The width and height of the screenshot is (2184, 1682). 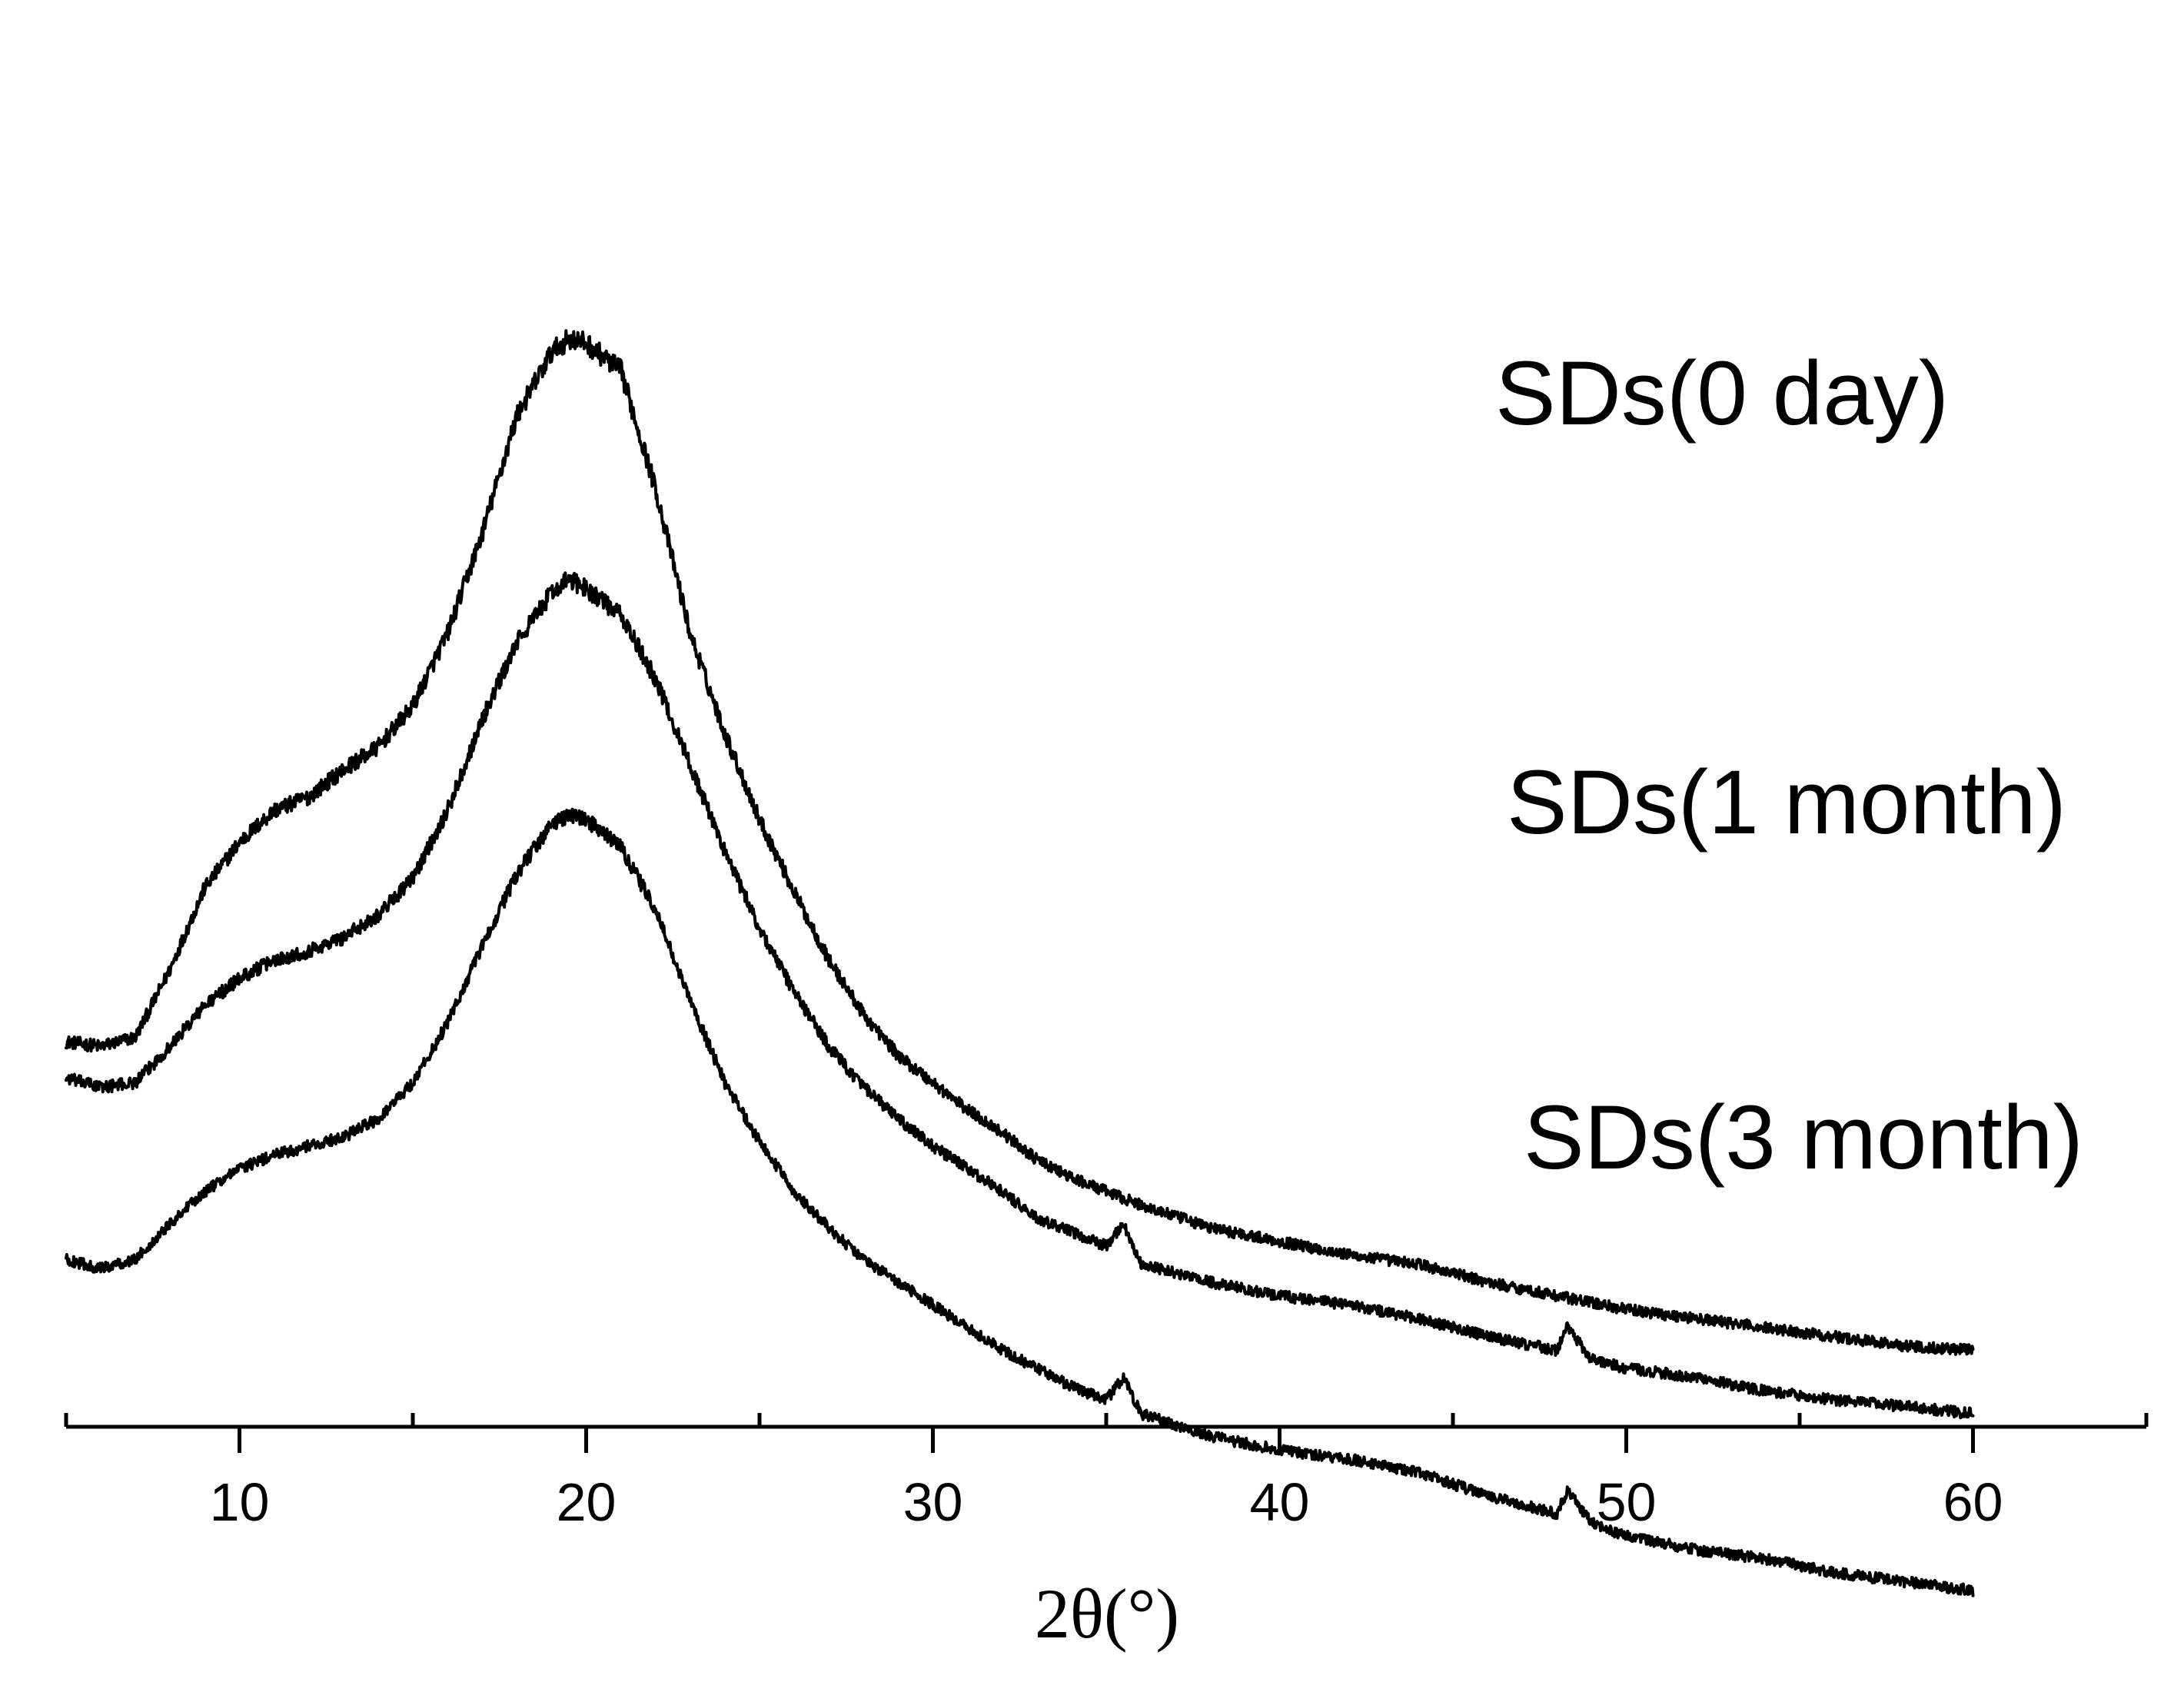 I want to click on series-labels-group: SDs(0 day) SDs(1 month) SDs(3 month), so click(x=1789, y=765).